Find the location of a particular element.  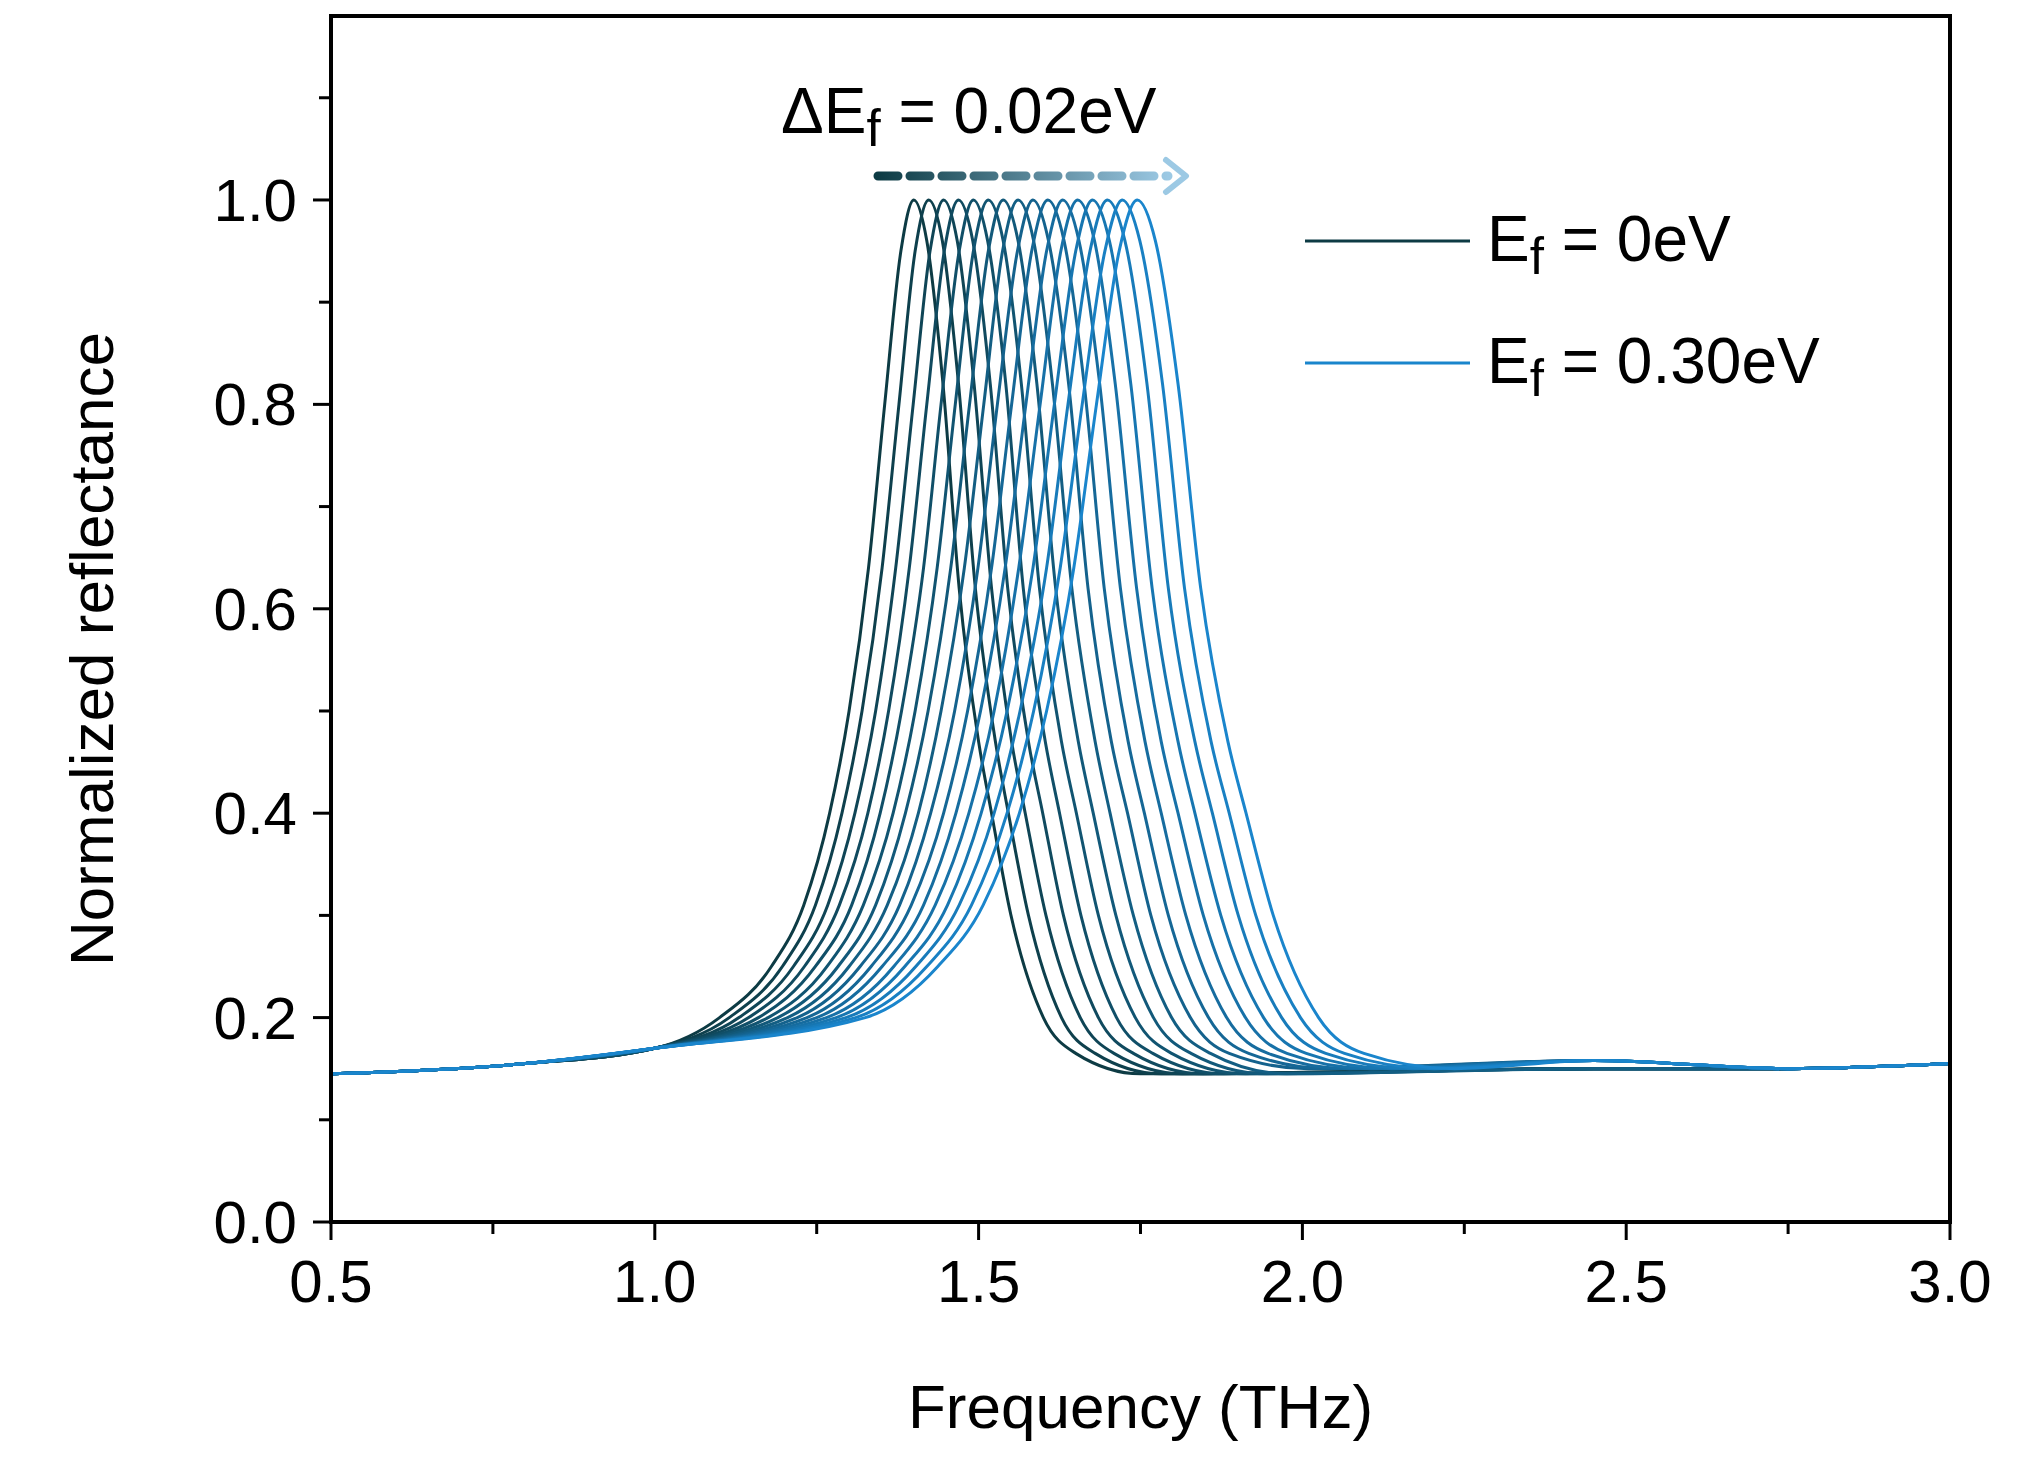

x-axis-title: Frequency (THz) is located at coordinates (1140, 1406).